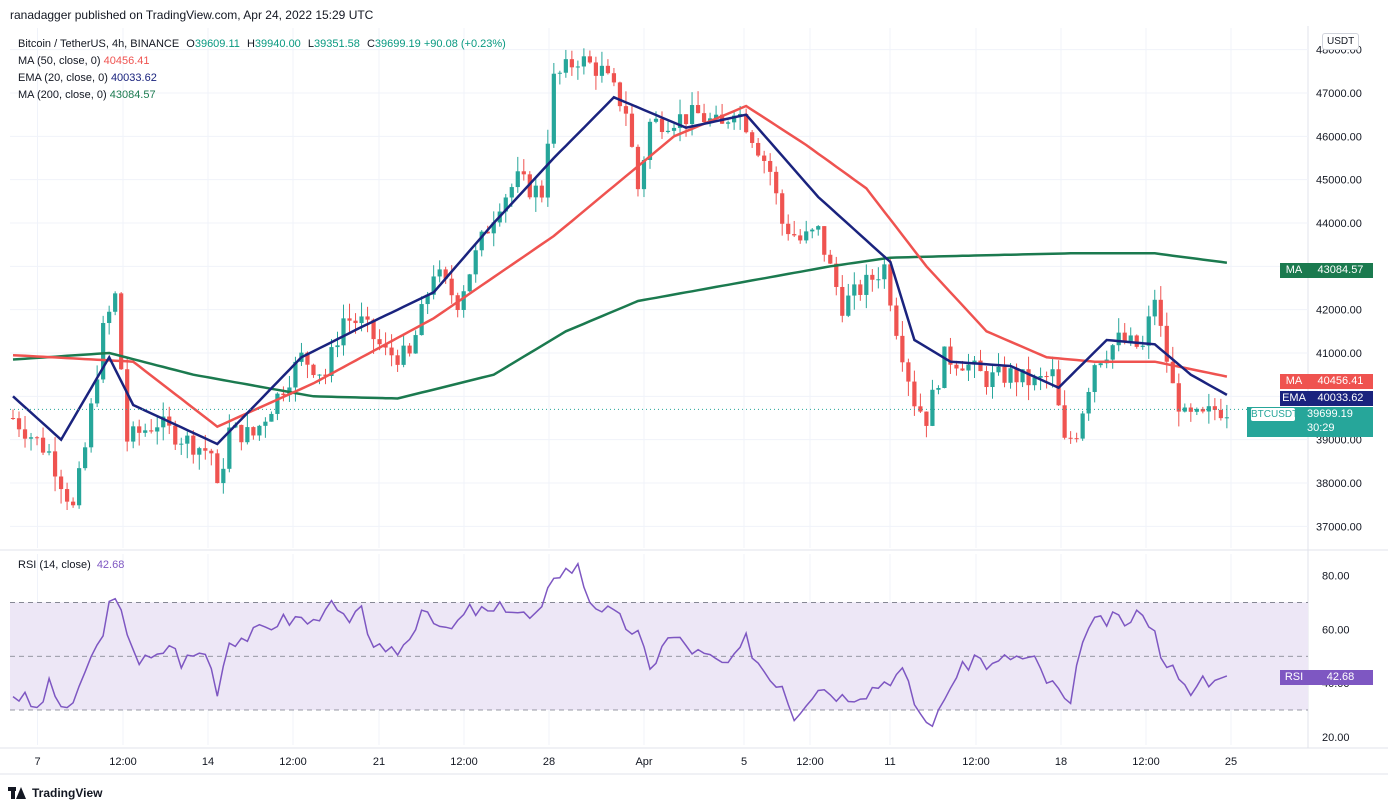  What do you see at coordinates (190, 44) in the screenshot?
I see `open-label: O` at bounding box center [190, 44].